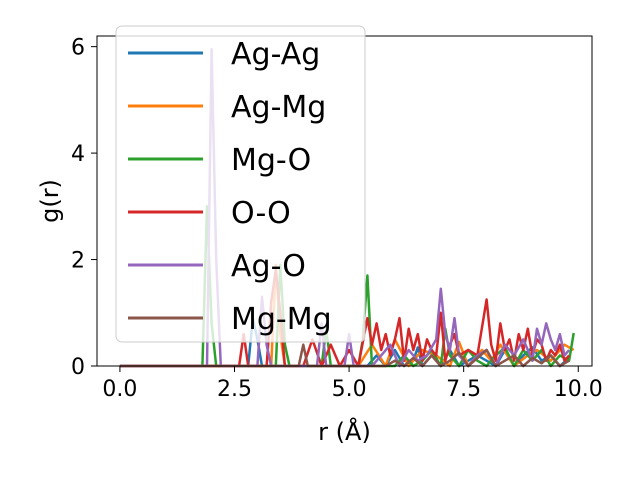 The width and height of the screenshot is (640, 480). What do you see at coordinates (281, 319) in the screenshot?
I see `legend-label-mg-mg: Mg-Mg` at bounding box center [281, 319].